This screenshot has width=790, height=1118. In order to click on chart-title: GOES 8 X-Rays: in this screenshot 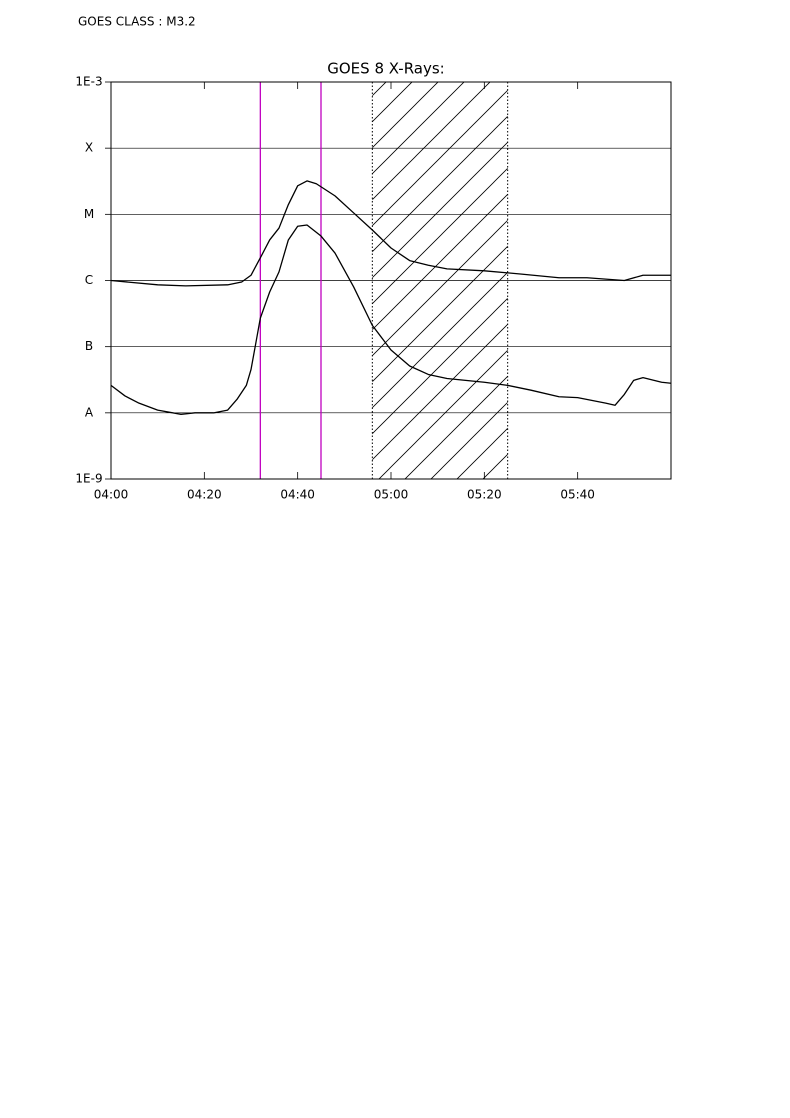, I will do `click(385, 69)`.